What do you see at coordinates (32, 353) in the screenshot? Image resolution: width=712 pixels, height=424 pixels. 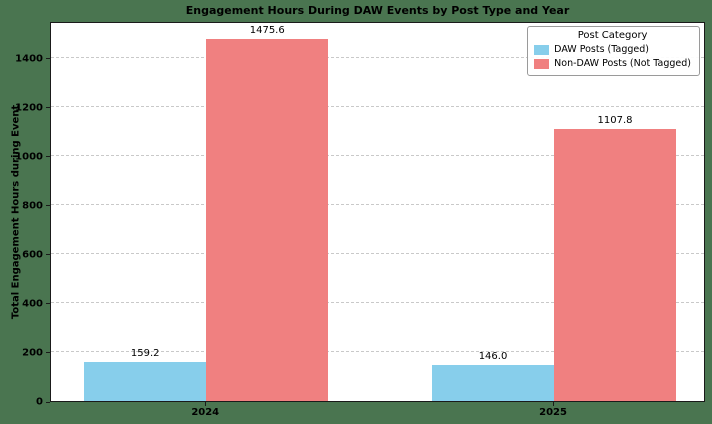 I see `y-tick-label-200: 200` at bounding box center [32, 353].